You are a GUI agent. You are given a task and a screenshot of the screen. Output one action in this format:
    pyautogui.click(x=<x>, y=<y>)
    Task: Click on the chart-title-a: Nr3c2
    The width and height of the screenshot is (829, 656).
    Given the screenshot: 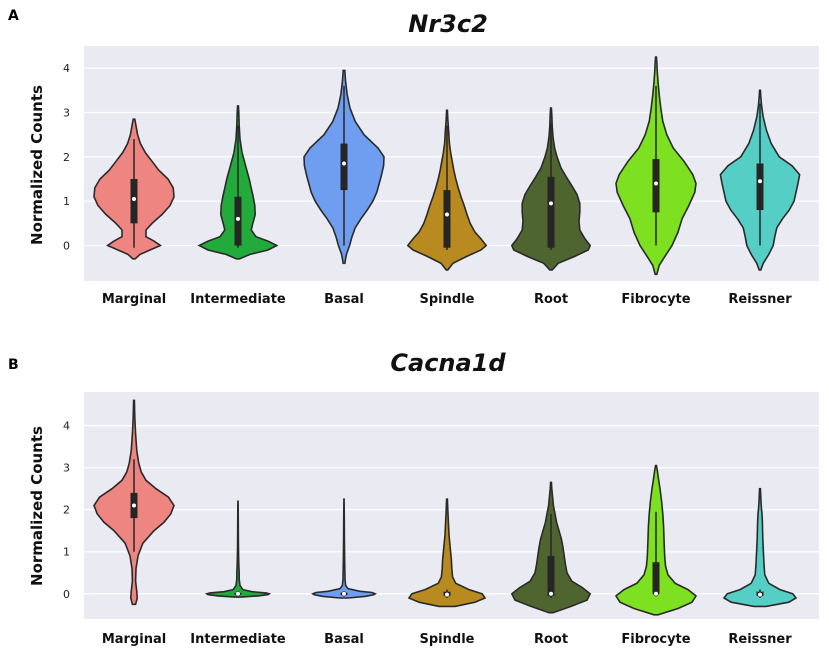 What is the action you would take?
    pyautogui.click(x=448, y=24)
    